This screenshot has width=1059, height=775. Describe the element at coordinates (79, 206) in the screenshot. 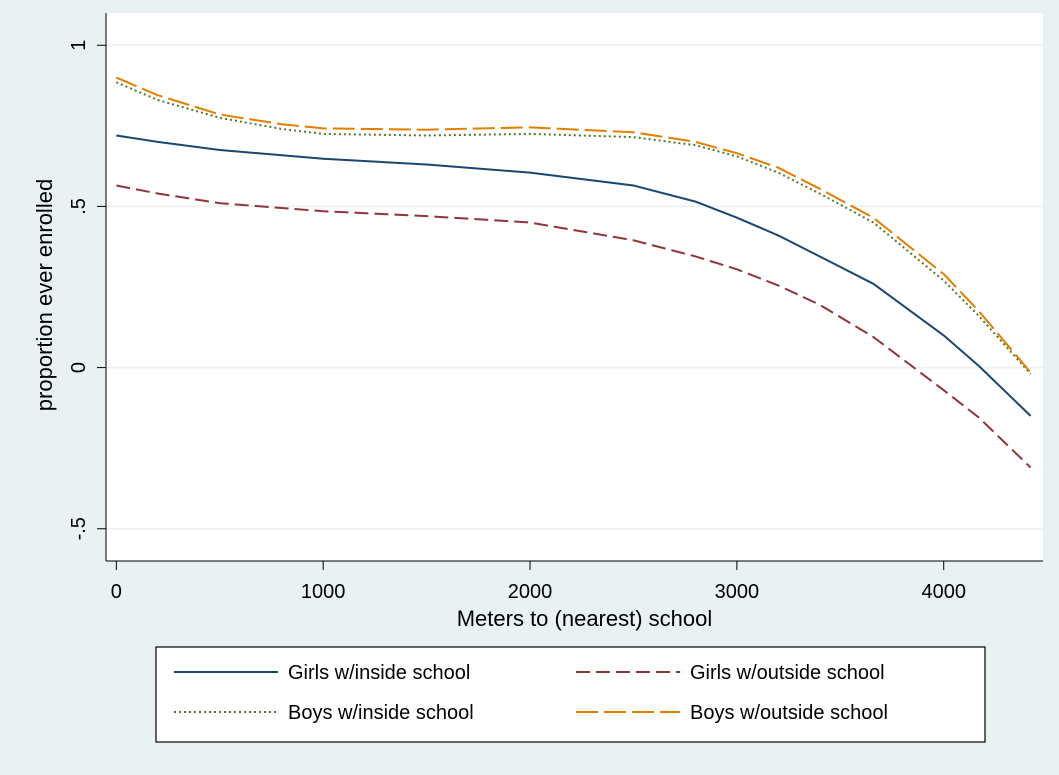

I see `y-tick-label: .5` at that location.